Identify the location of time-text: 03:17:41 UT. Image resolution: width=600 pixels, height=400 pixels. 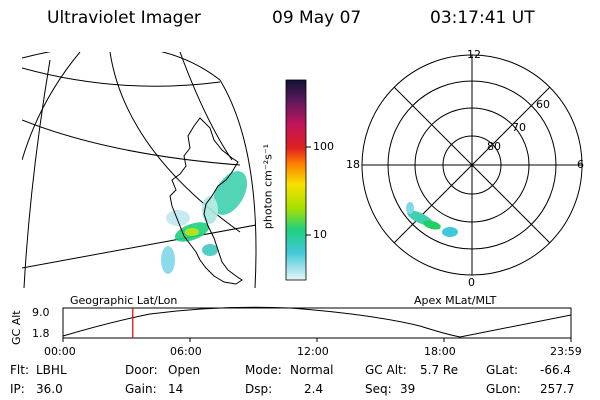
(482, 18).